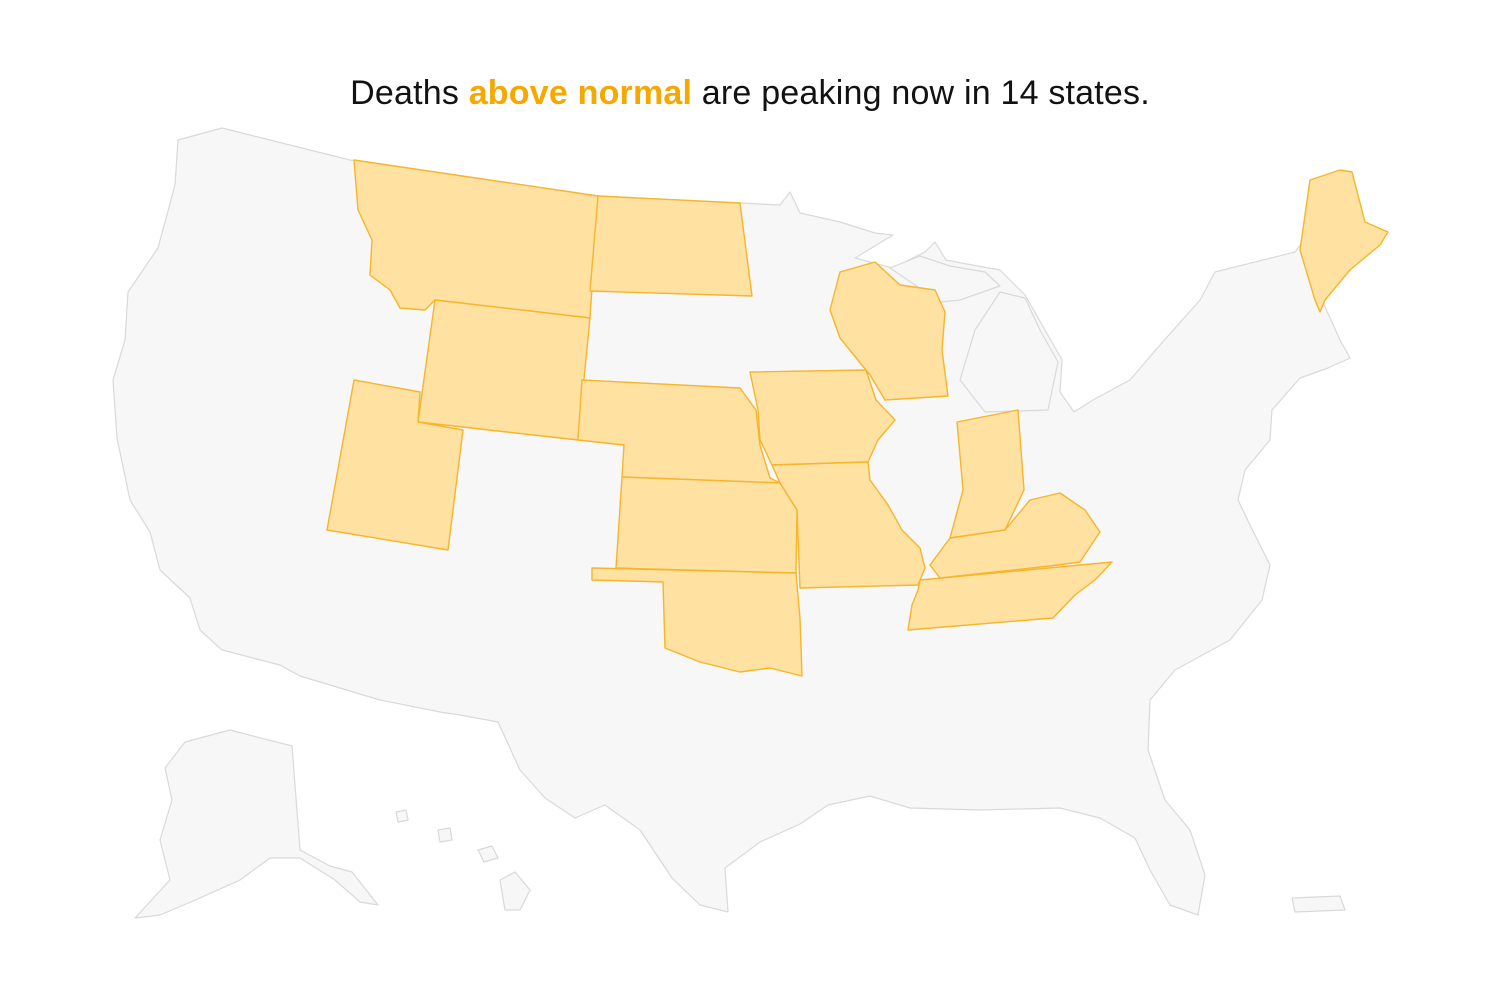 This screenshot has width=1500, height=1000. What do you see at coordinates (402, 816) in the screenshot?
I see `island-kauai` at bounding box center [402, 816].